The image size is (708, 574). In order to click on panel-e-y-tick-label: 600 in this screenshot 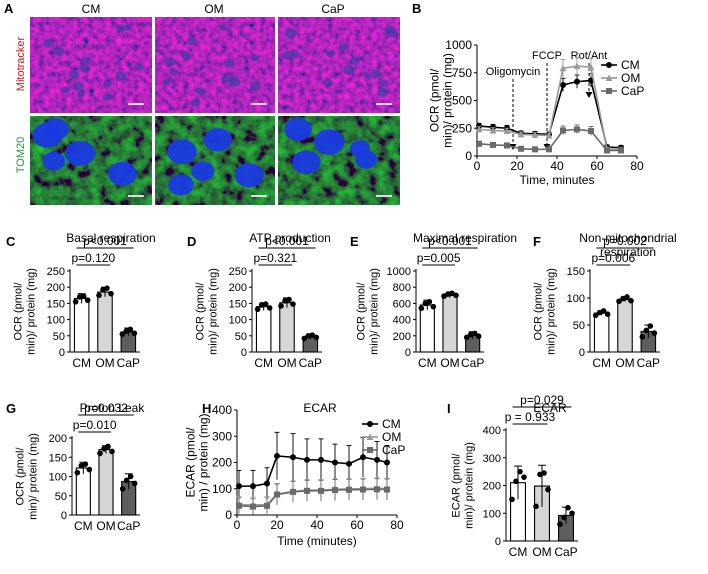, I will do `click(402, 304)`.